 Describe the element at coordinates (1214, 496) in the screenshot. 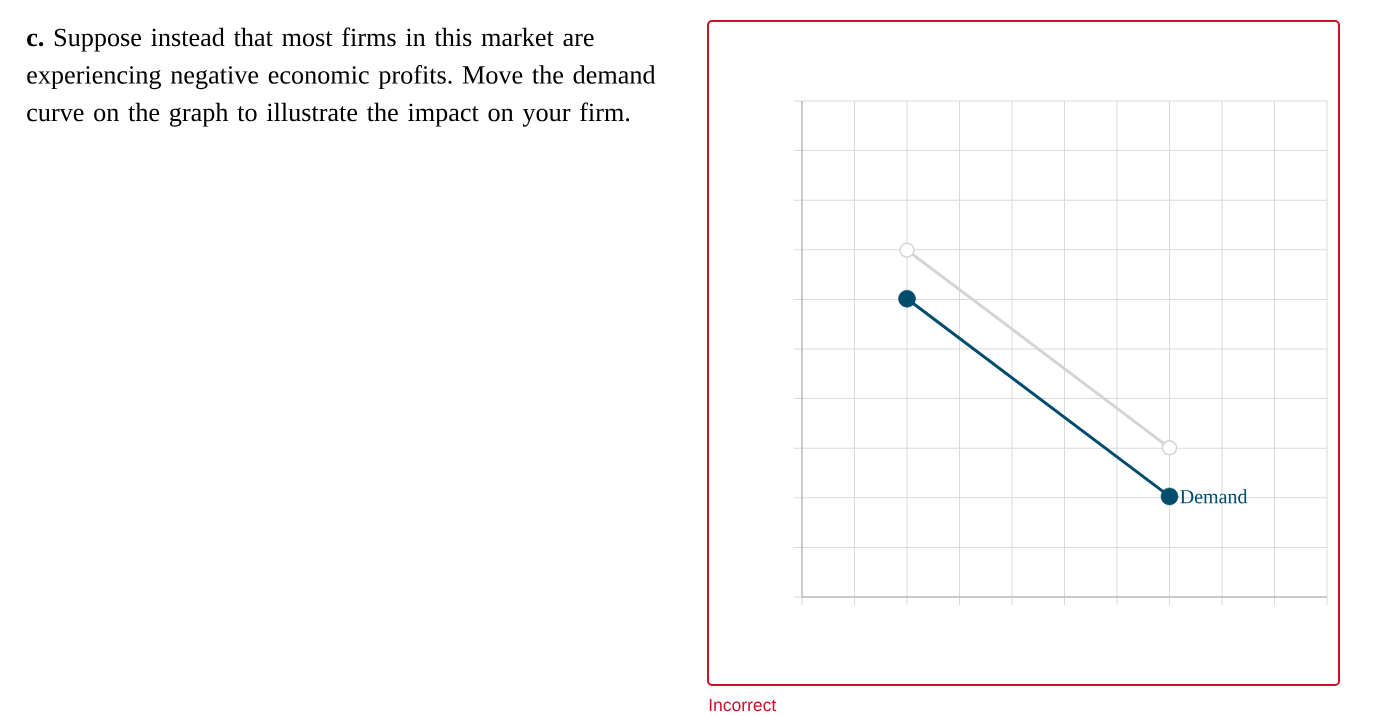

I see `series-label: Demand` at that location.